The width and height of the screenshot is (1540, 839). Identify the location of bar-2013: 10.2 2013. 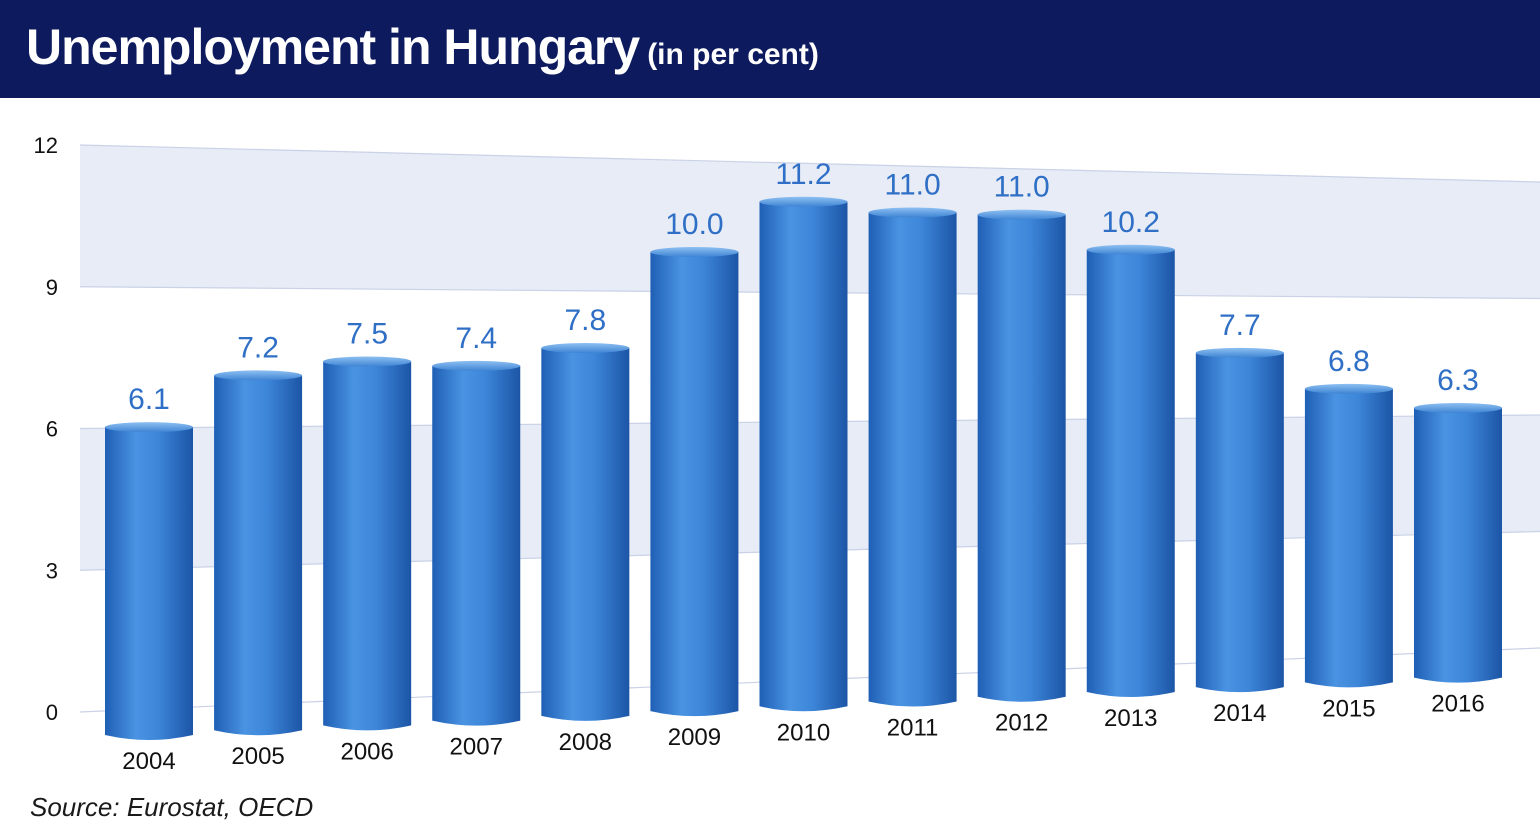
(1130, 469).